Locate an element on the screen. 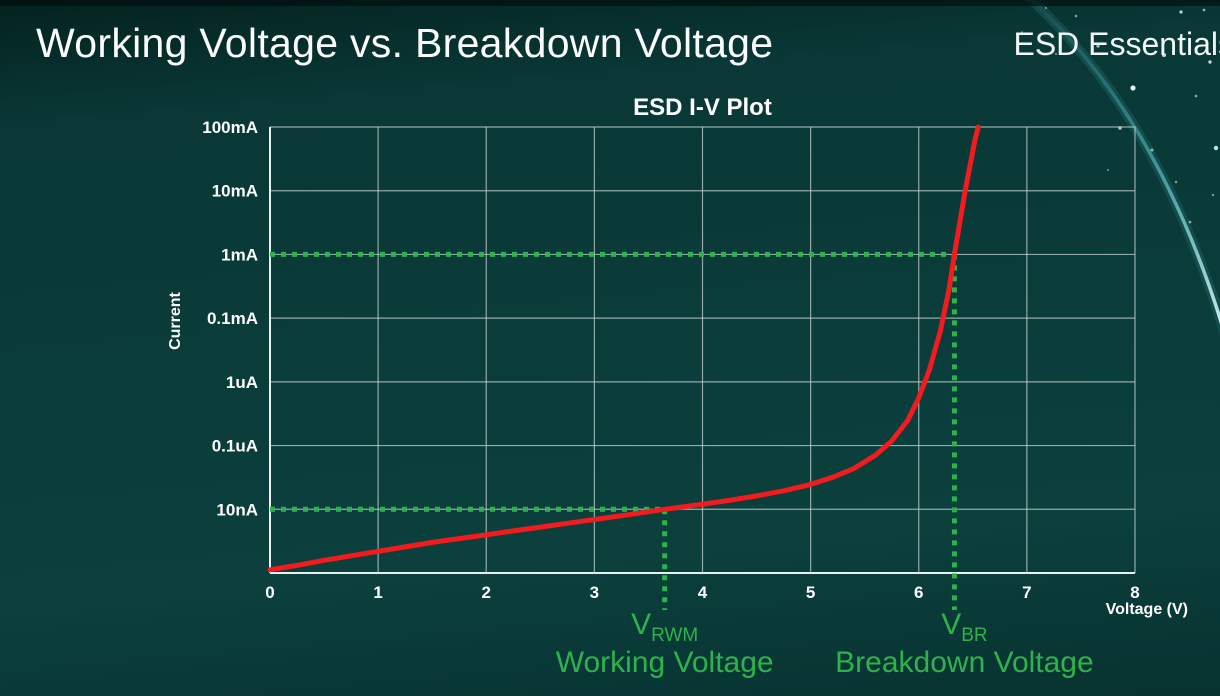 Image resolution: width=1220 pixels, height=696 pixels. vrwm-symbol: V is located at coordinates (641, 624).